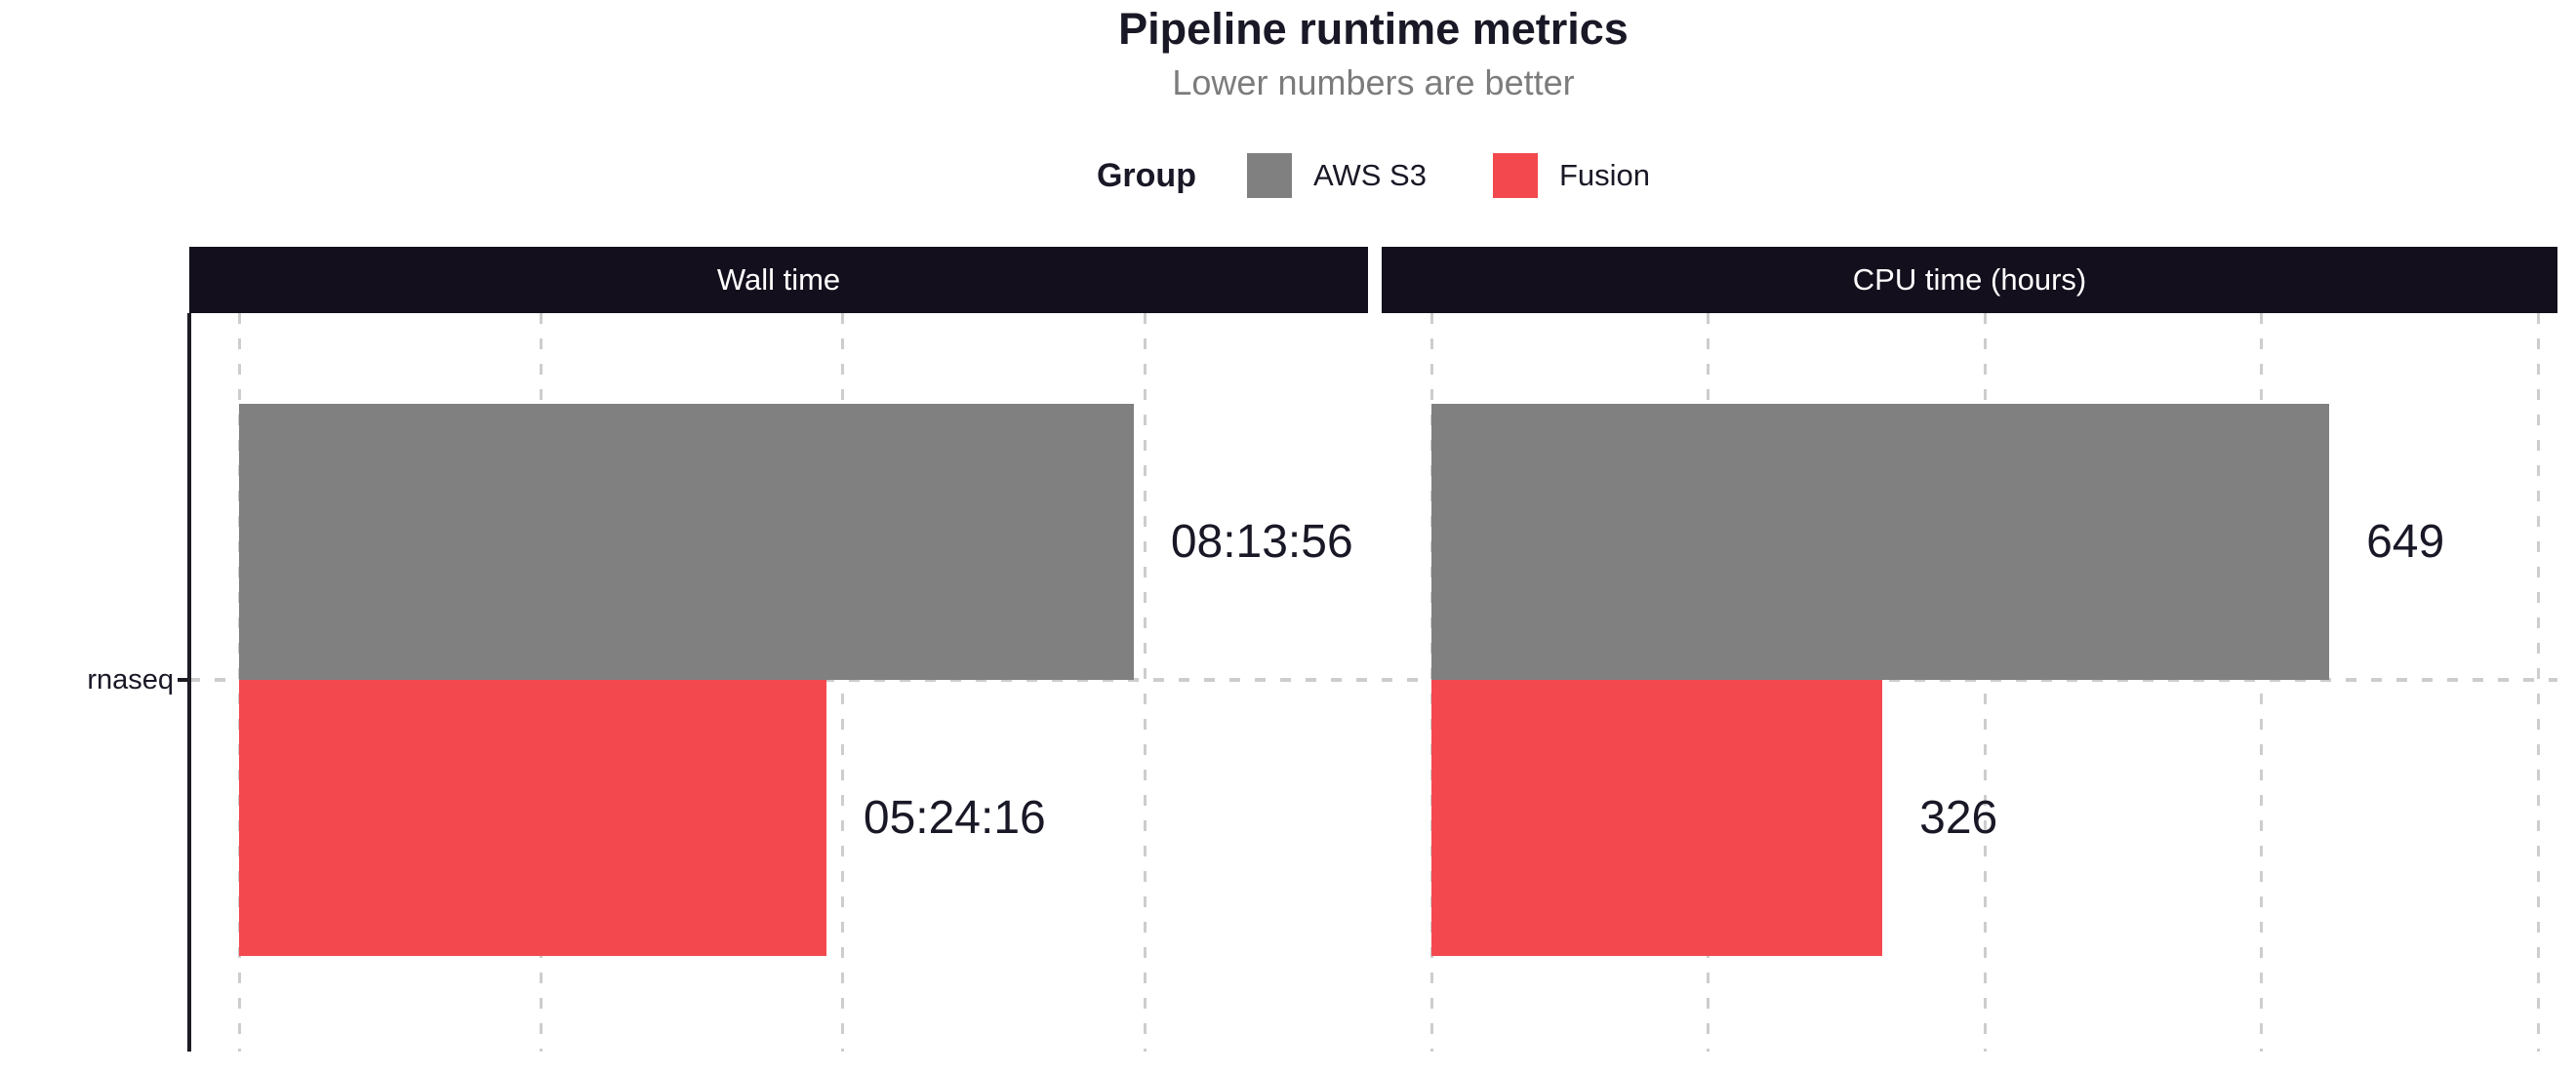 The image size is (2576, 1073). Describe the element at coordinates (1269, 175) in the screenshot. I see `legend-swatch-aws-s3` at that location.